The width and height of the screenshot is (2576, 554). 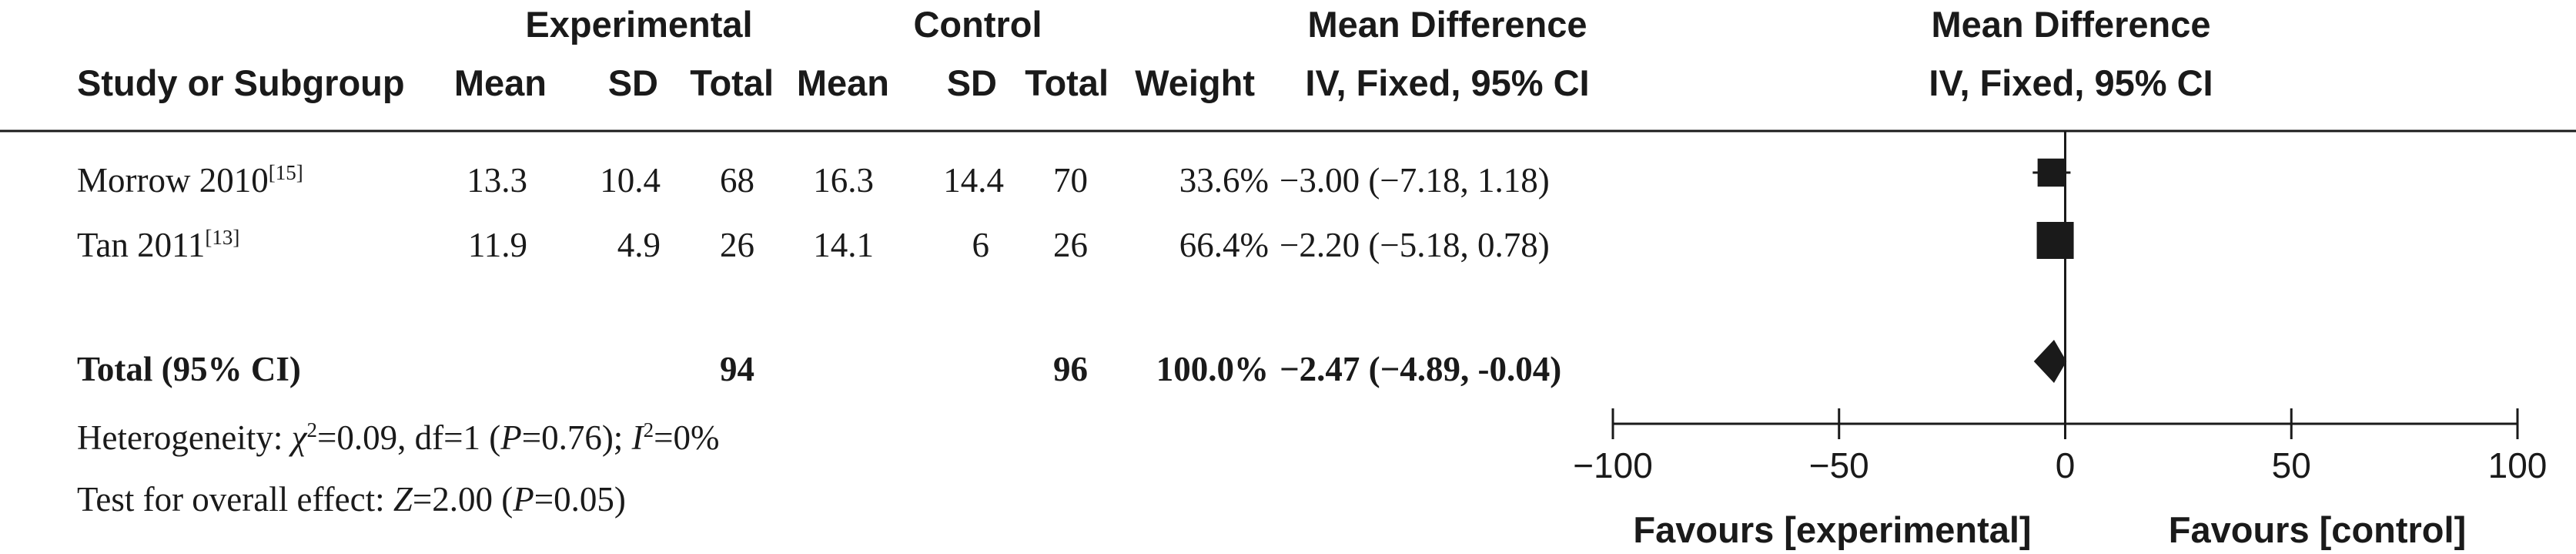 What do you see at coordinates (1839, 465) in the screenshot?
I see `x-axis-tick-label: −50` at bounding box center [1839, 465].